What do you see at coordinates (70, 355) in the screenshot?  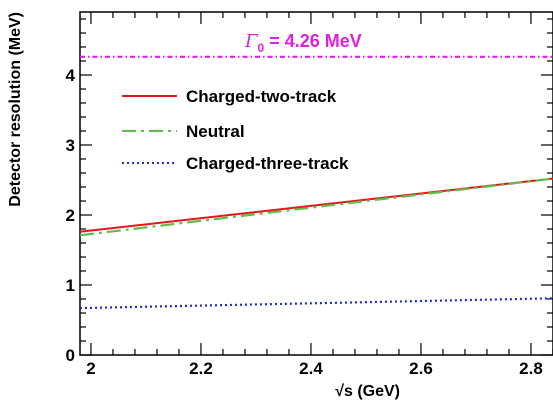 I see `y-tick-label: 0` at bounding box center [70, 355].